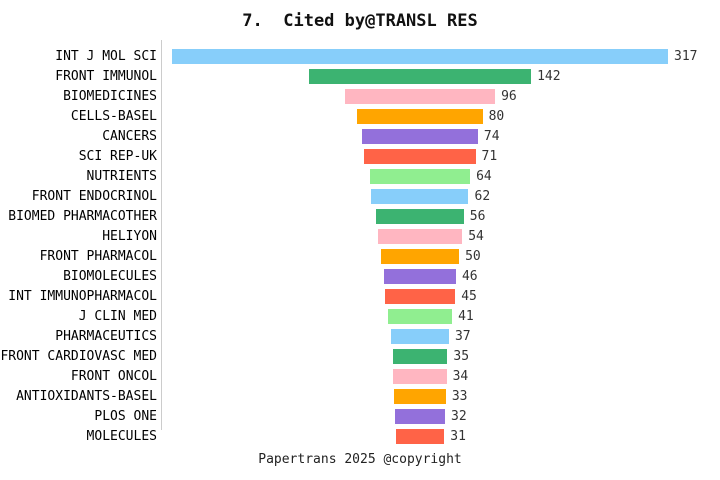 This screenshot has width=720, height=480. What do you see at coordinates (496, 116) in the screenshot?
I see `value-label: 80` at bounding box center [496, 116].